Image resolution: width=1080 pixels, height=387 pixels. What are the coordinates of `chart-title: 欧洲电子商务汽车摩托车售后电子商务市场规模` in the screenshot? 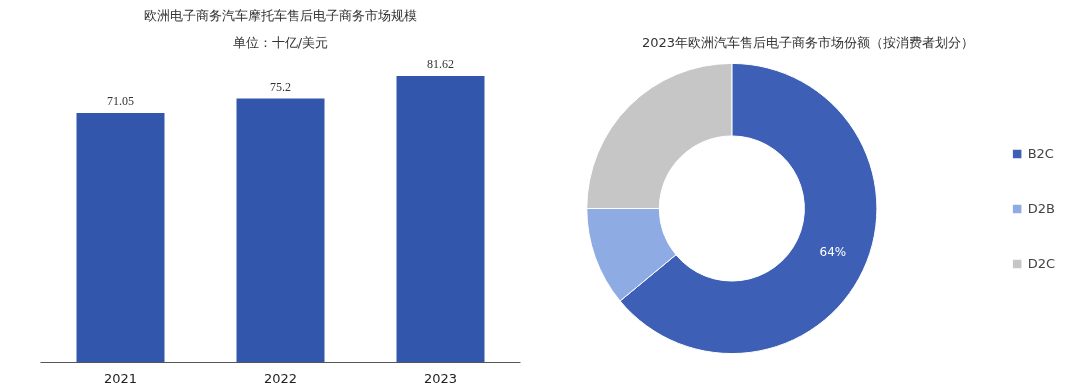 It's located at (280, 15).